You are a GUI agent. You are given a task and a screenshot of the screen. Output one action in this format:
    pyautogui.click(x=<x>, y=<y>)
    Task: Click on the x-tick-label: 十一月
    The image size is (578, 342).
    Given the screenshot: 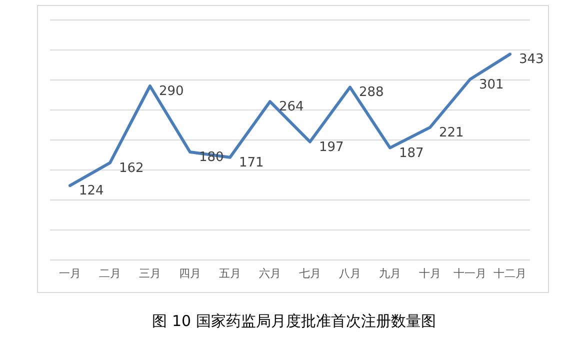 What is the action you would take?
    pyautogui.click(x=470, y=273)
    